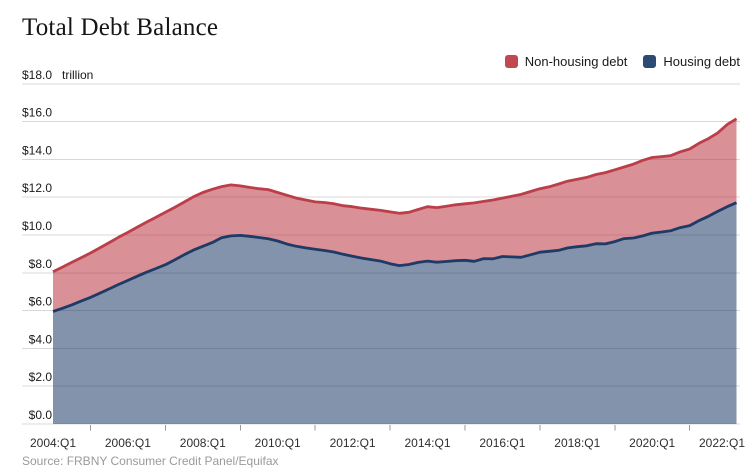  Describe the element at coordinates (41, 302) in the screenshot. I see `y-axis-label: $6.0` at that location.